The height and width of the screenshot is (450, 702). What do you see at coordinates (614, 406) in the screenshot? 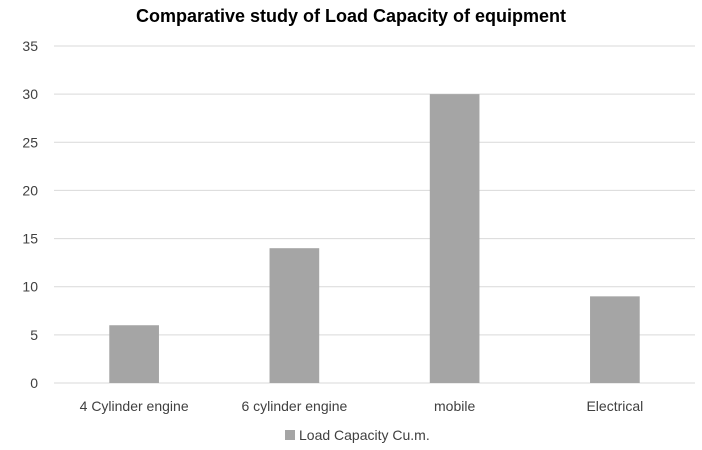
I see `x-tick-label: Electrical` at bounding box center [614, 406].